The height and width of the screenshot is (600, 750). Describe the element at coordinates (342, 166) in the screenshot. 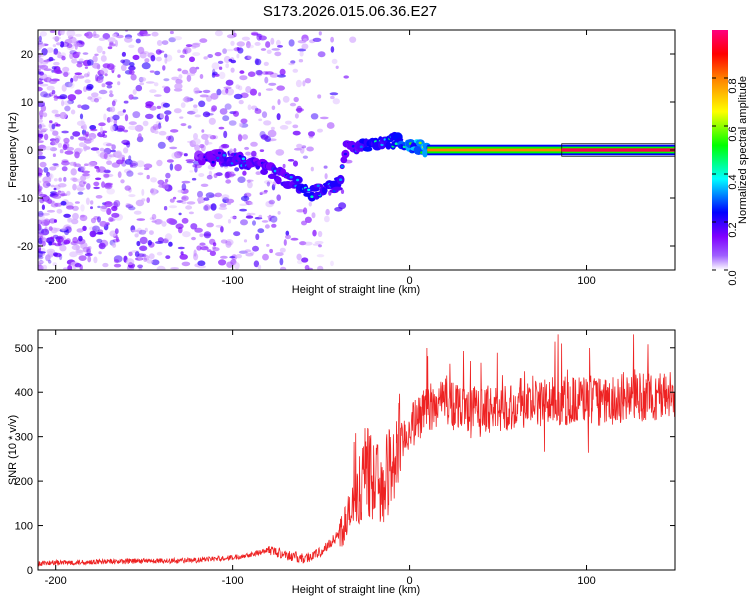

I see `tone-peak` at that location.